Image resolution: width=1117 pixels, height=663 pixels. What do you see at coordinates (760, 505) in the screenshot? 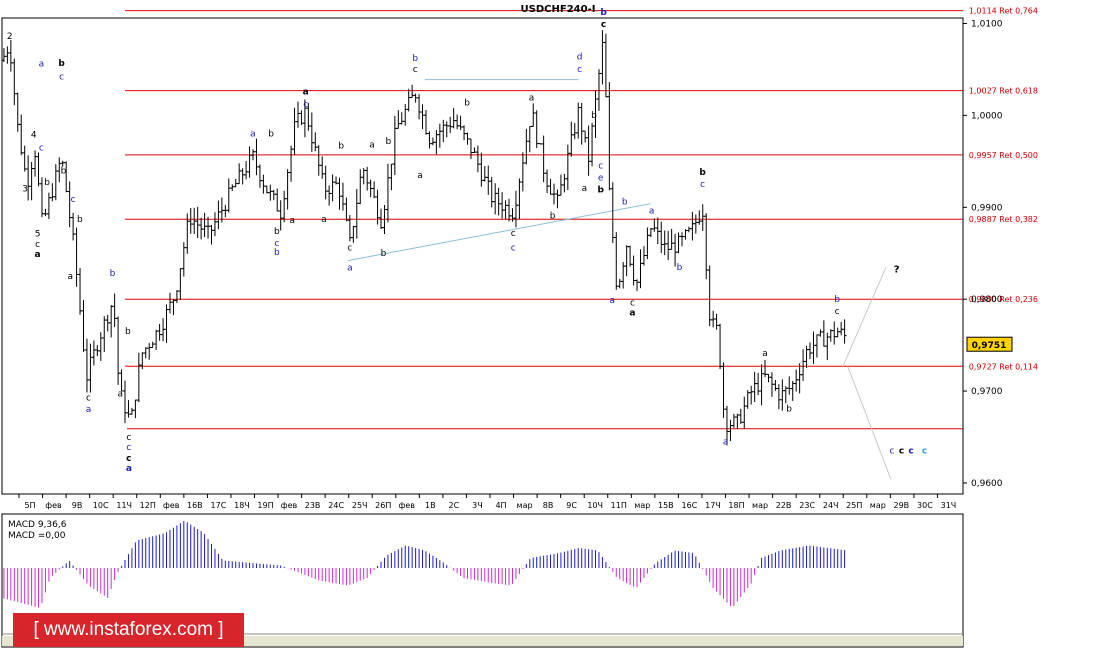
I see `time-tick-label: мар` at bounding box center [760, 505].